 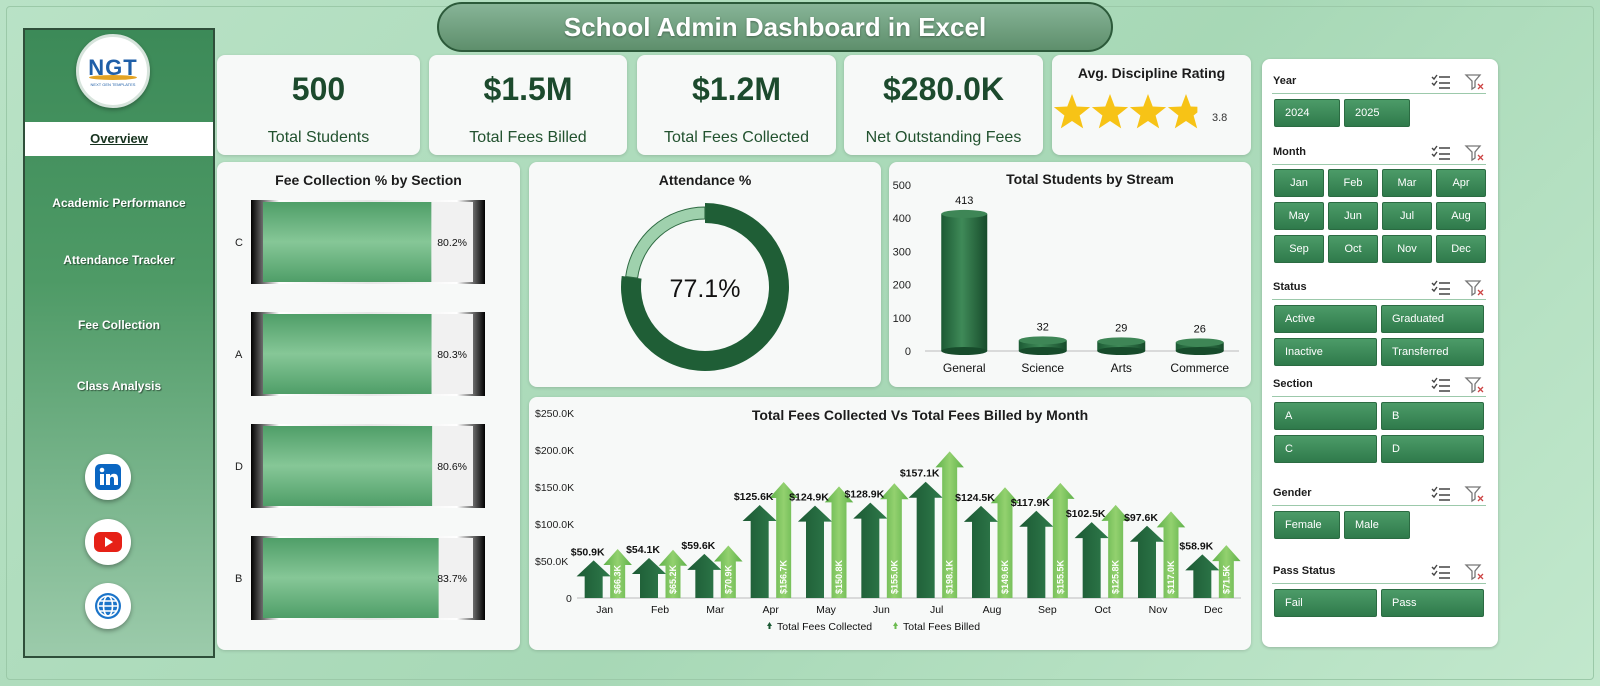 I want to click on slicer-option-month-feb: Feb, so click(x=1353, y=183).